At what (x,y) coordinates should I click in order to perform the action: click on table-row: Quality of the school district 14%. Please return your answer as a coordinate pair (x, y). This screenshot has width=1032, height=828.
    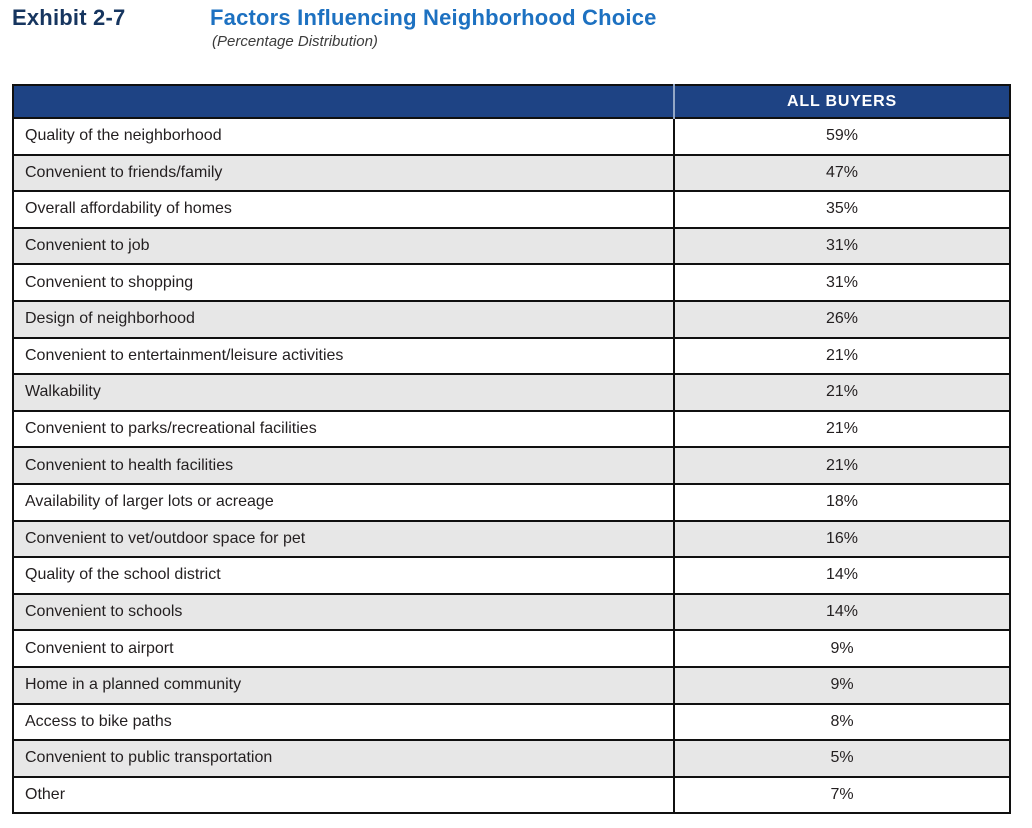
    Looking at the image, I should click on (511, 575).